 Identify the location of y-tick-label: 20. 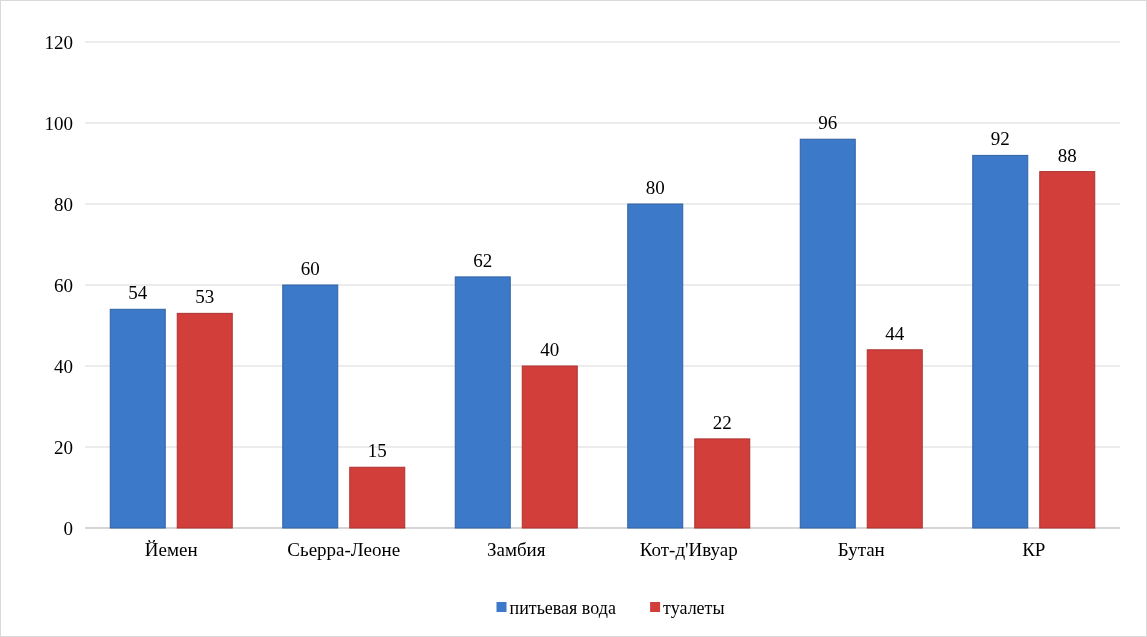
(63, 447).